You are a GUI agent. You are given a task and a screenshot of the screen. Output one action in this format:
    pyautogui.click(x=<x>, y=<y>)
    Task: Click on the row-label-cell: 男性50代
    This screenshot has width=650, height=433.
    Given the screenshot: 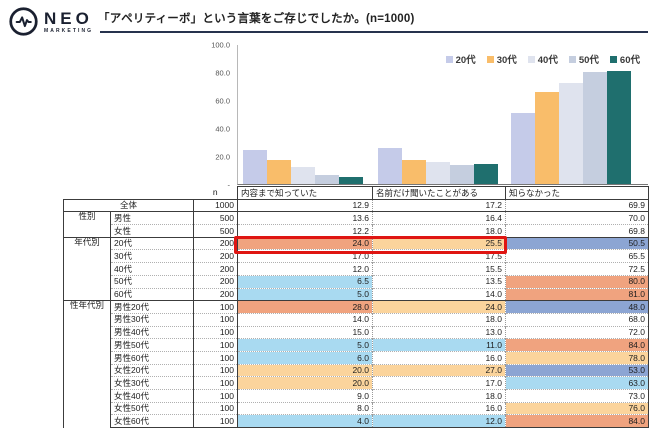 What is the action you would take?
    pyautogui.click(x=152, y=345)
    